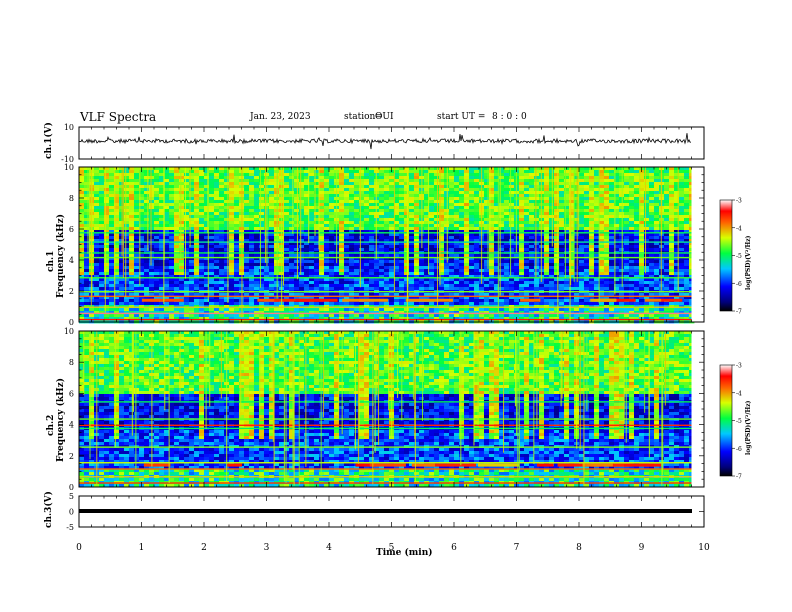 This screenshot has height=612, width=792. Describe the element at coordinates (385, 511) in the screenshot. I see `ch3-waveform-trace` at that location.